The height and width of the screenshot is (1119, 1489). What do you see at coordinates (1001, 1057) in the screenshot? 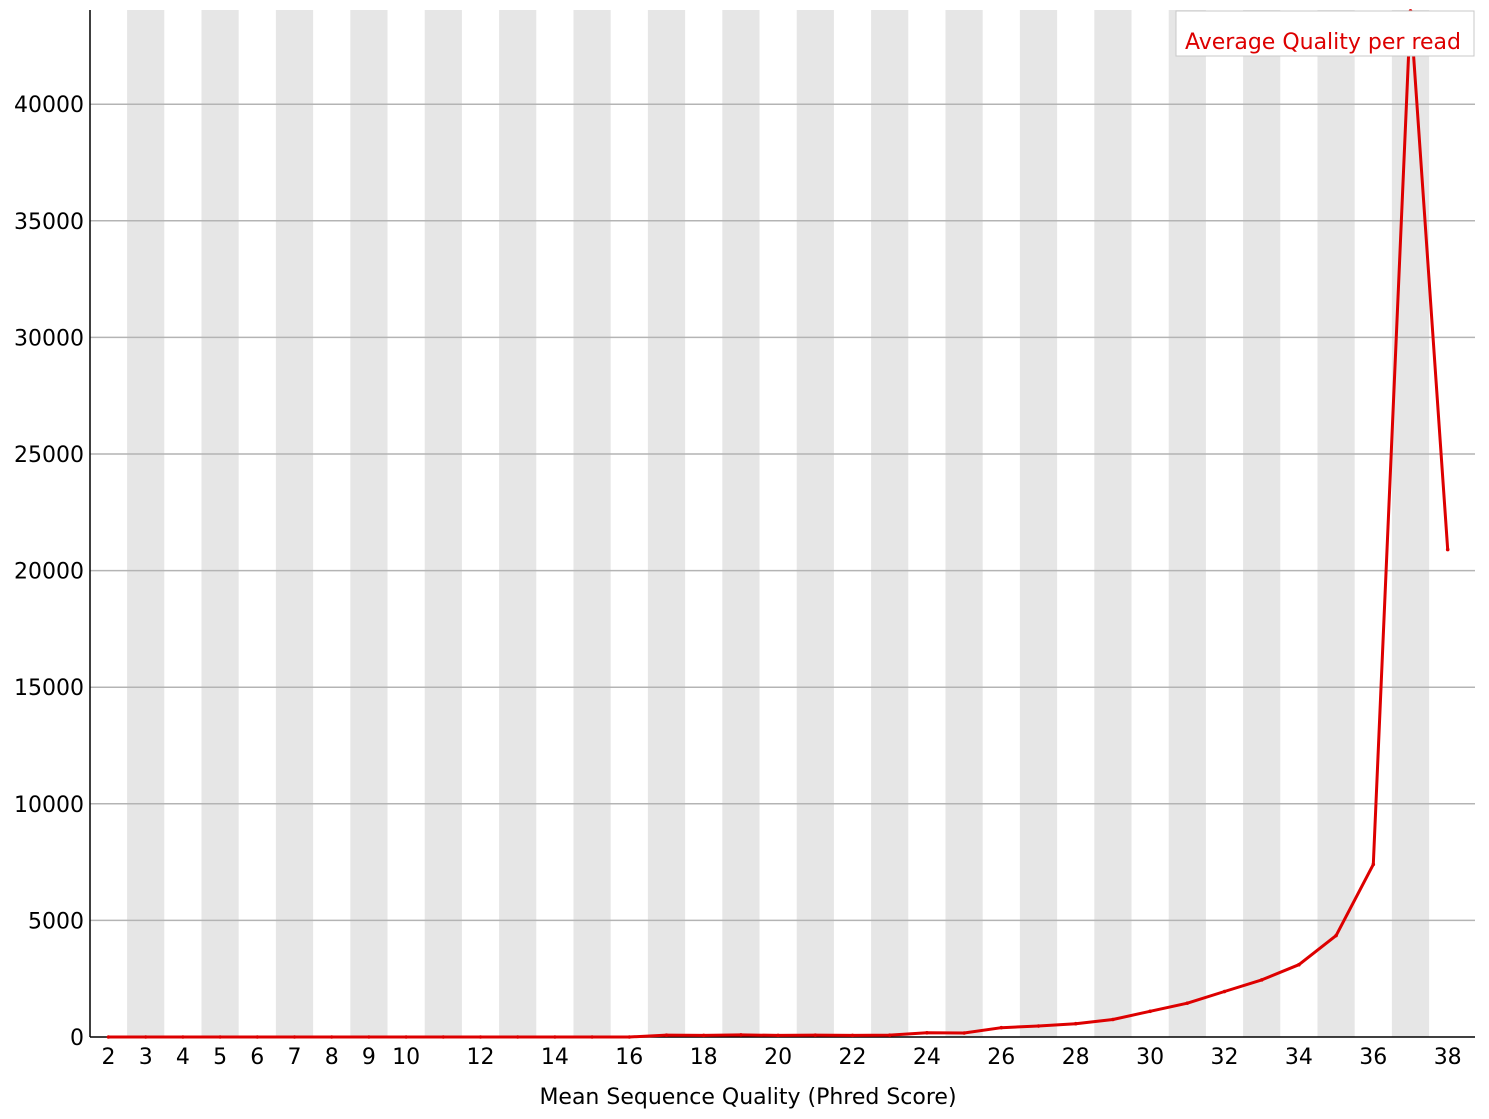
I see `x-tick-label: 26` at bounding box center [1001, 1057].